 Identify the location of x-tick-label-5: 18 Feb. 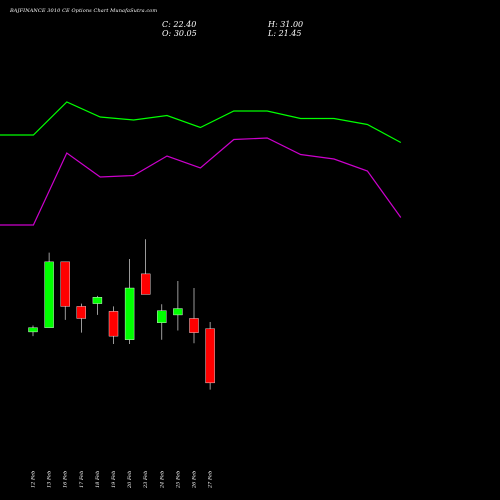
(98, 479).